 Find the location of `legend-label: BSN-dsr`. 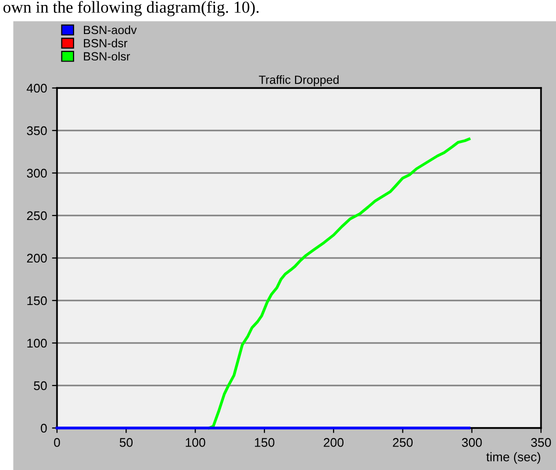

legend-label: BSN-dsr is located at coordinates (106, 43).